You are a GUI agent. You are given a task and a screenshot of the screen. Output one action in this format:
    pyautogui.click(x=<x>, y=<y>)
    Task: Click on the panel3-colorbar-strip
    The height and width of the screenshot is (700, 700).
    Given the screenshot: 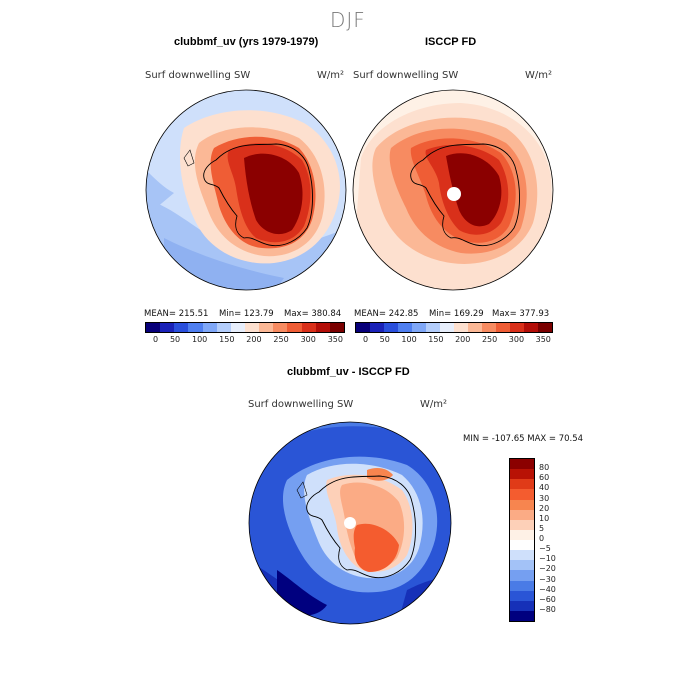 What is the action you would take?
    pyautogui.click(x=522, y=540)
    